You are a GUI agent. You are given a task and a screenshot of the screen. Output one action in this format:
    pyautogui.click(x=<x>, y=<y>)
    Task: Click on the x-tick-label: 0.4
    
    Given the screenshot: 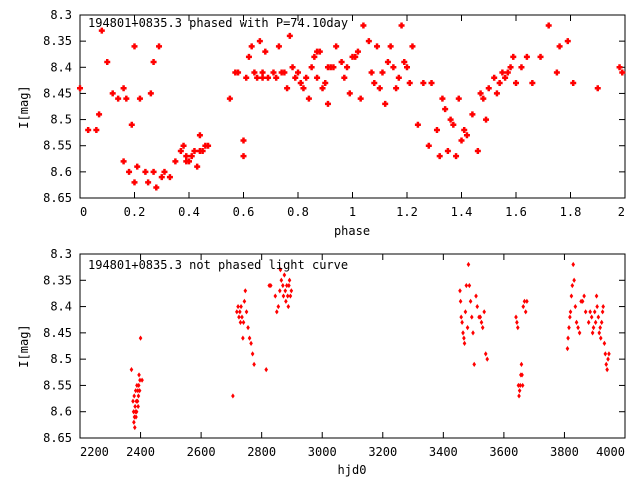 What is the action you would take?
    pyautogui.click(x=189, y=212)
    